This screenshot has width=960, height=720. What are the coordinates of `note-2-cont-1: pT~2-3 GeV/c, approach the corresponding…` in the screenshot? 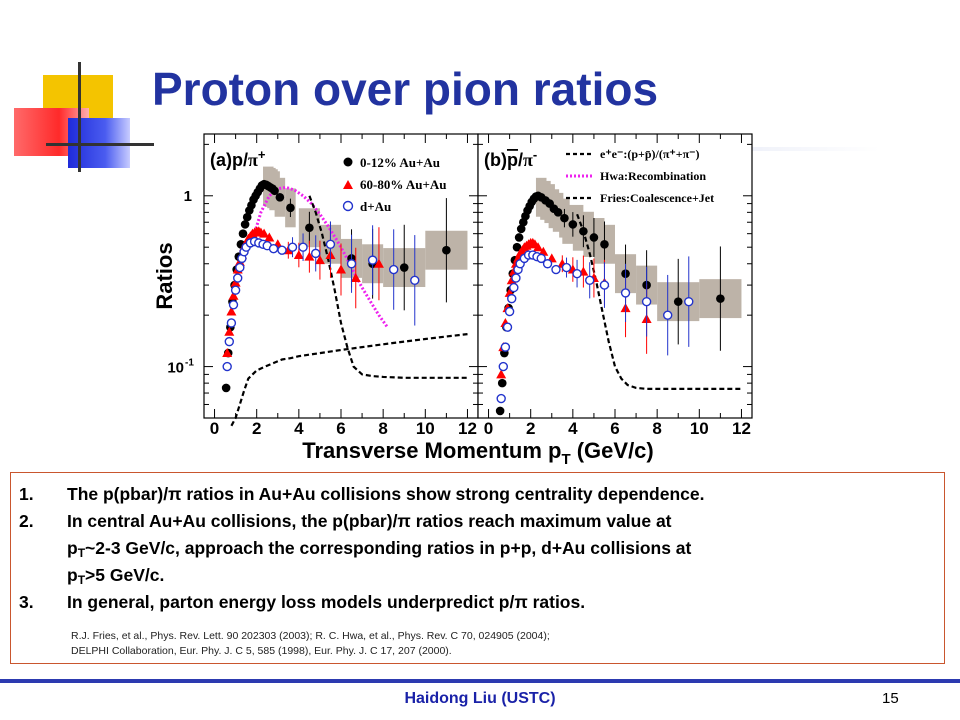 It's located at (362, 548).